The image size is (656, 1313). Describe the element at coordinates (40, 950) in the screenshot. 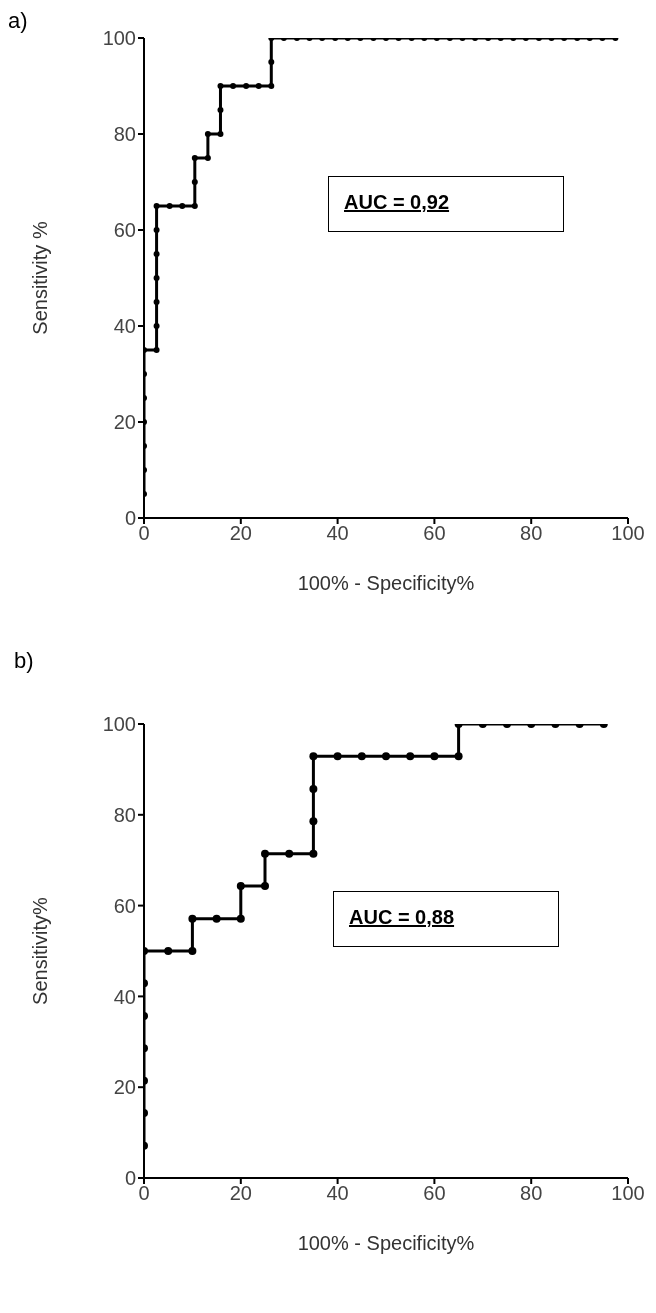

I see `y-axis-title: Sensitivity%` at that location.